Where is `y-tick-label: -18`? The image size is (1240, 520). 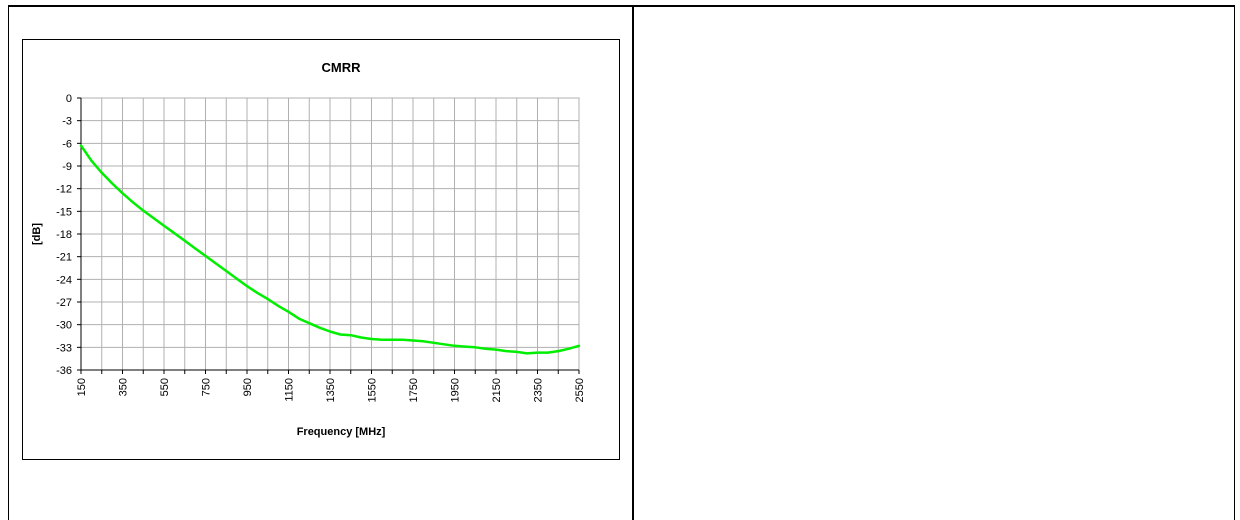 y-tick-label: -18 is located at coordinates (64, 235).